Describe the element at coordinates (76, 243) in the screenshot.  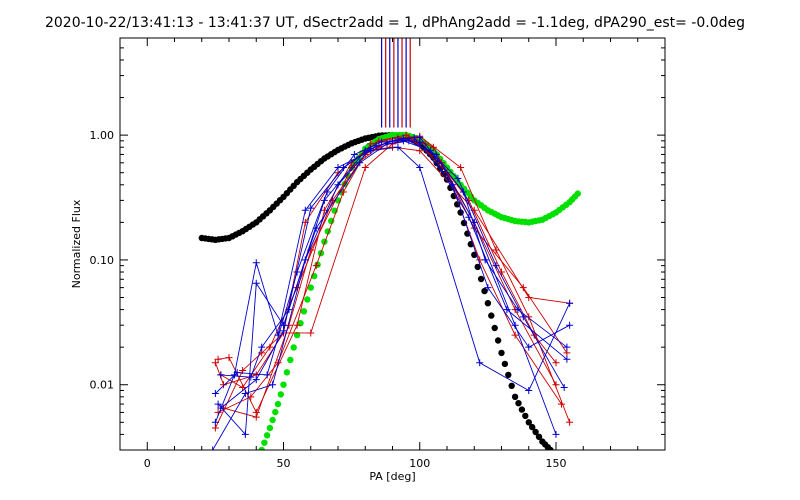
I see `y-axis-label: Normalized Flux` at that location.